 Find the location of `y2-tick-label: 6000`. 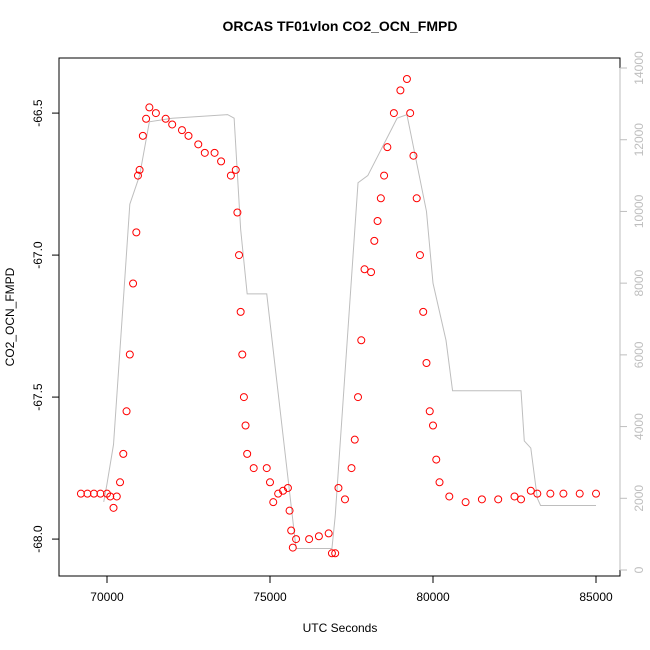

y2-tick-label: 6000 is located at coordinates (639, 354).